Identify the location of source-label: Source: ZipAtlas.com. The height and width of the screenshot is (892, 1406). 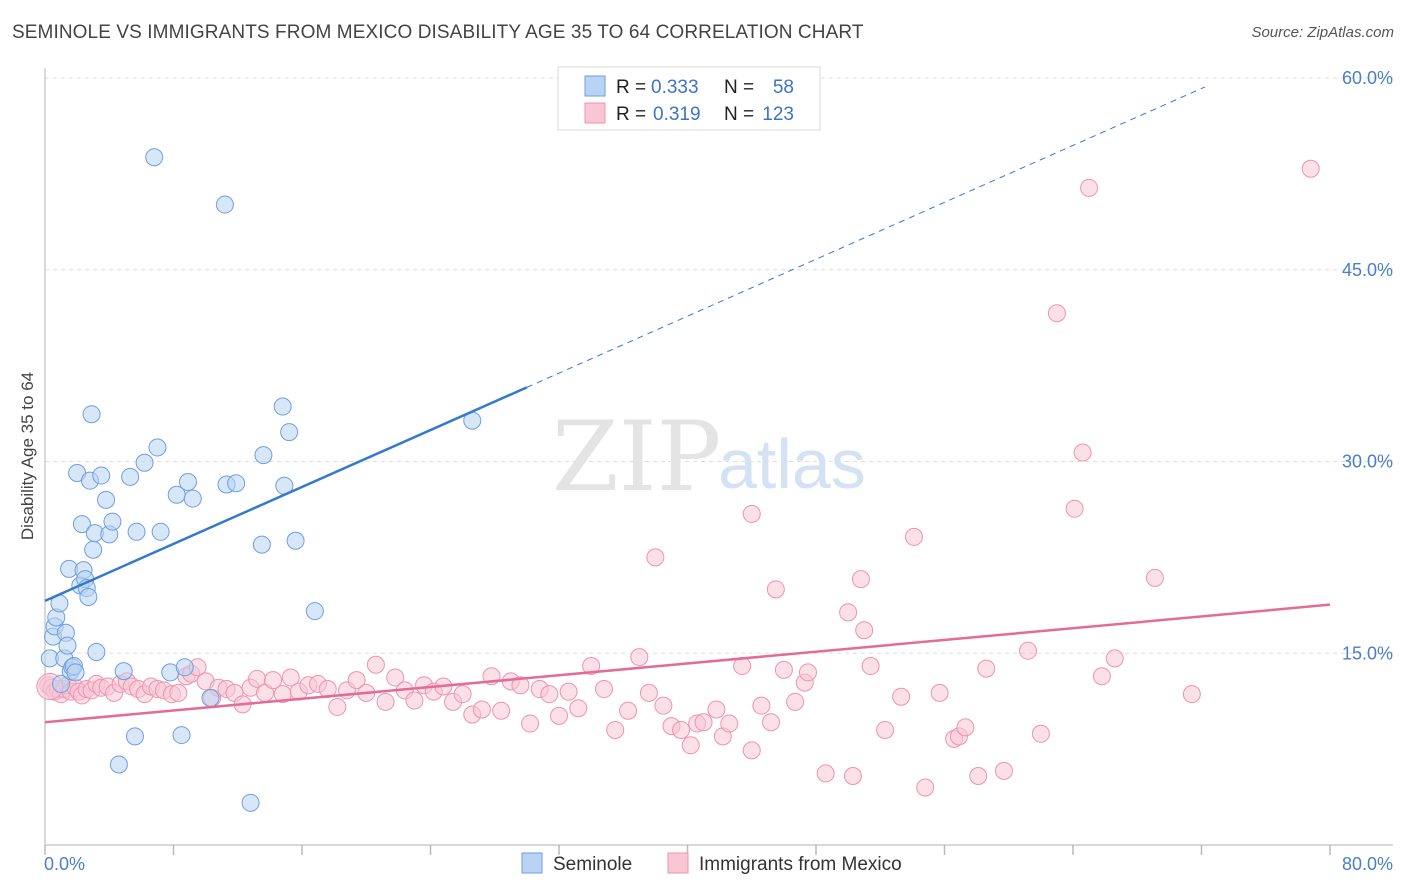
(1322, 32).